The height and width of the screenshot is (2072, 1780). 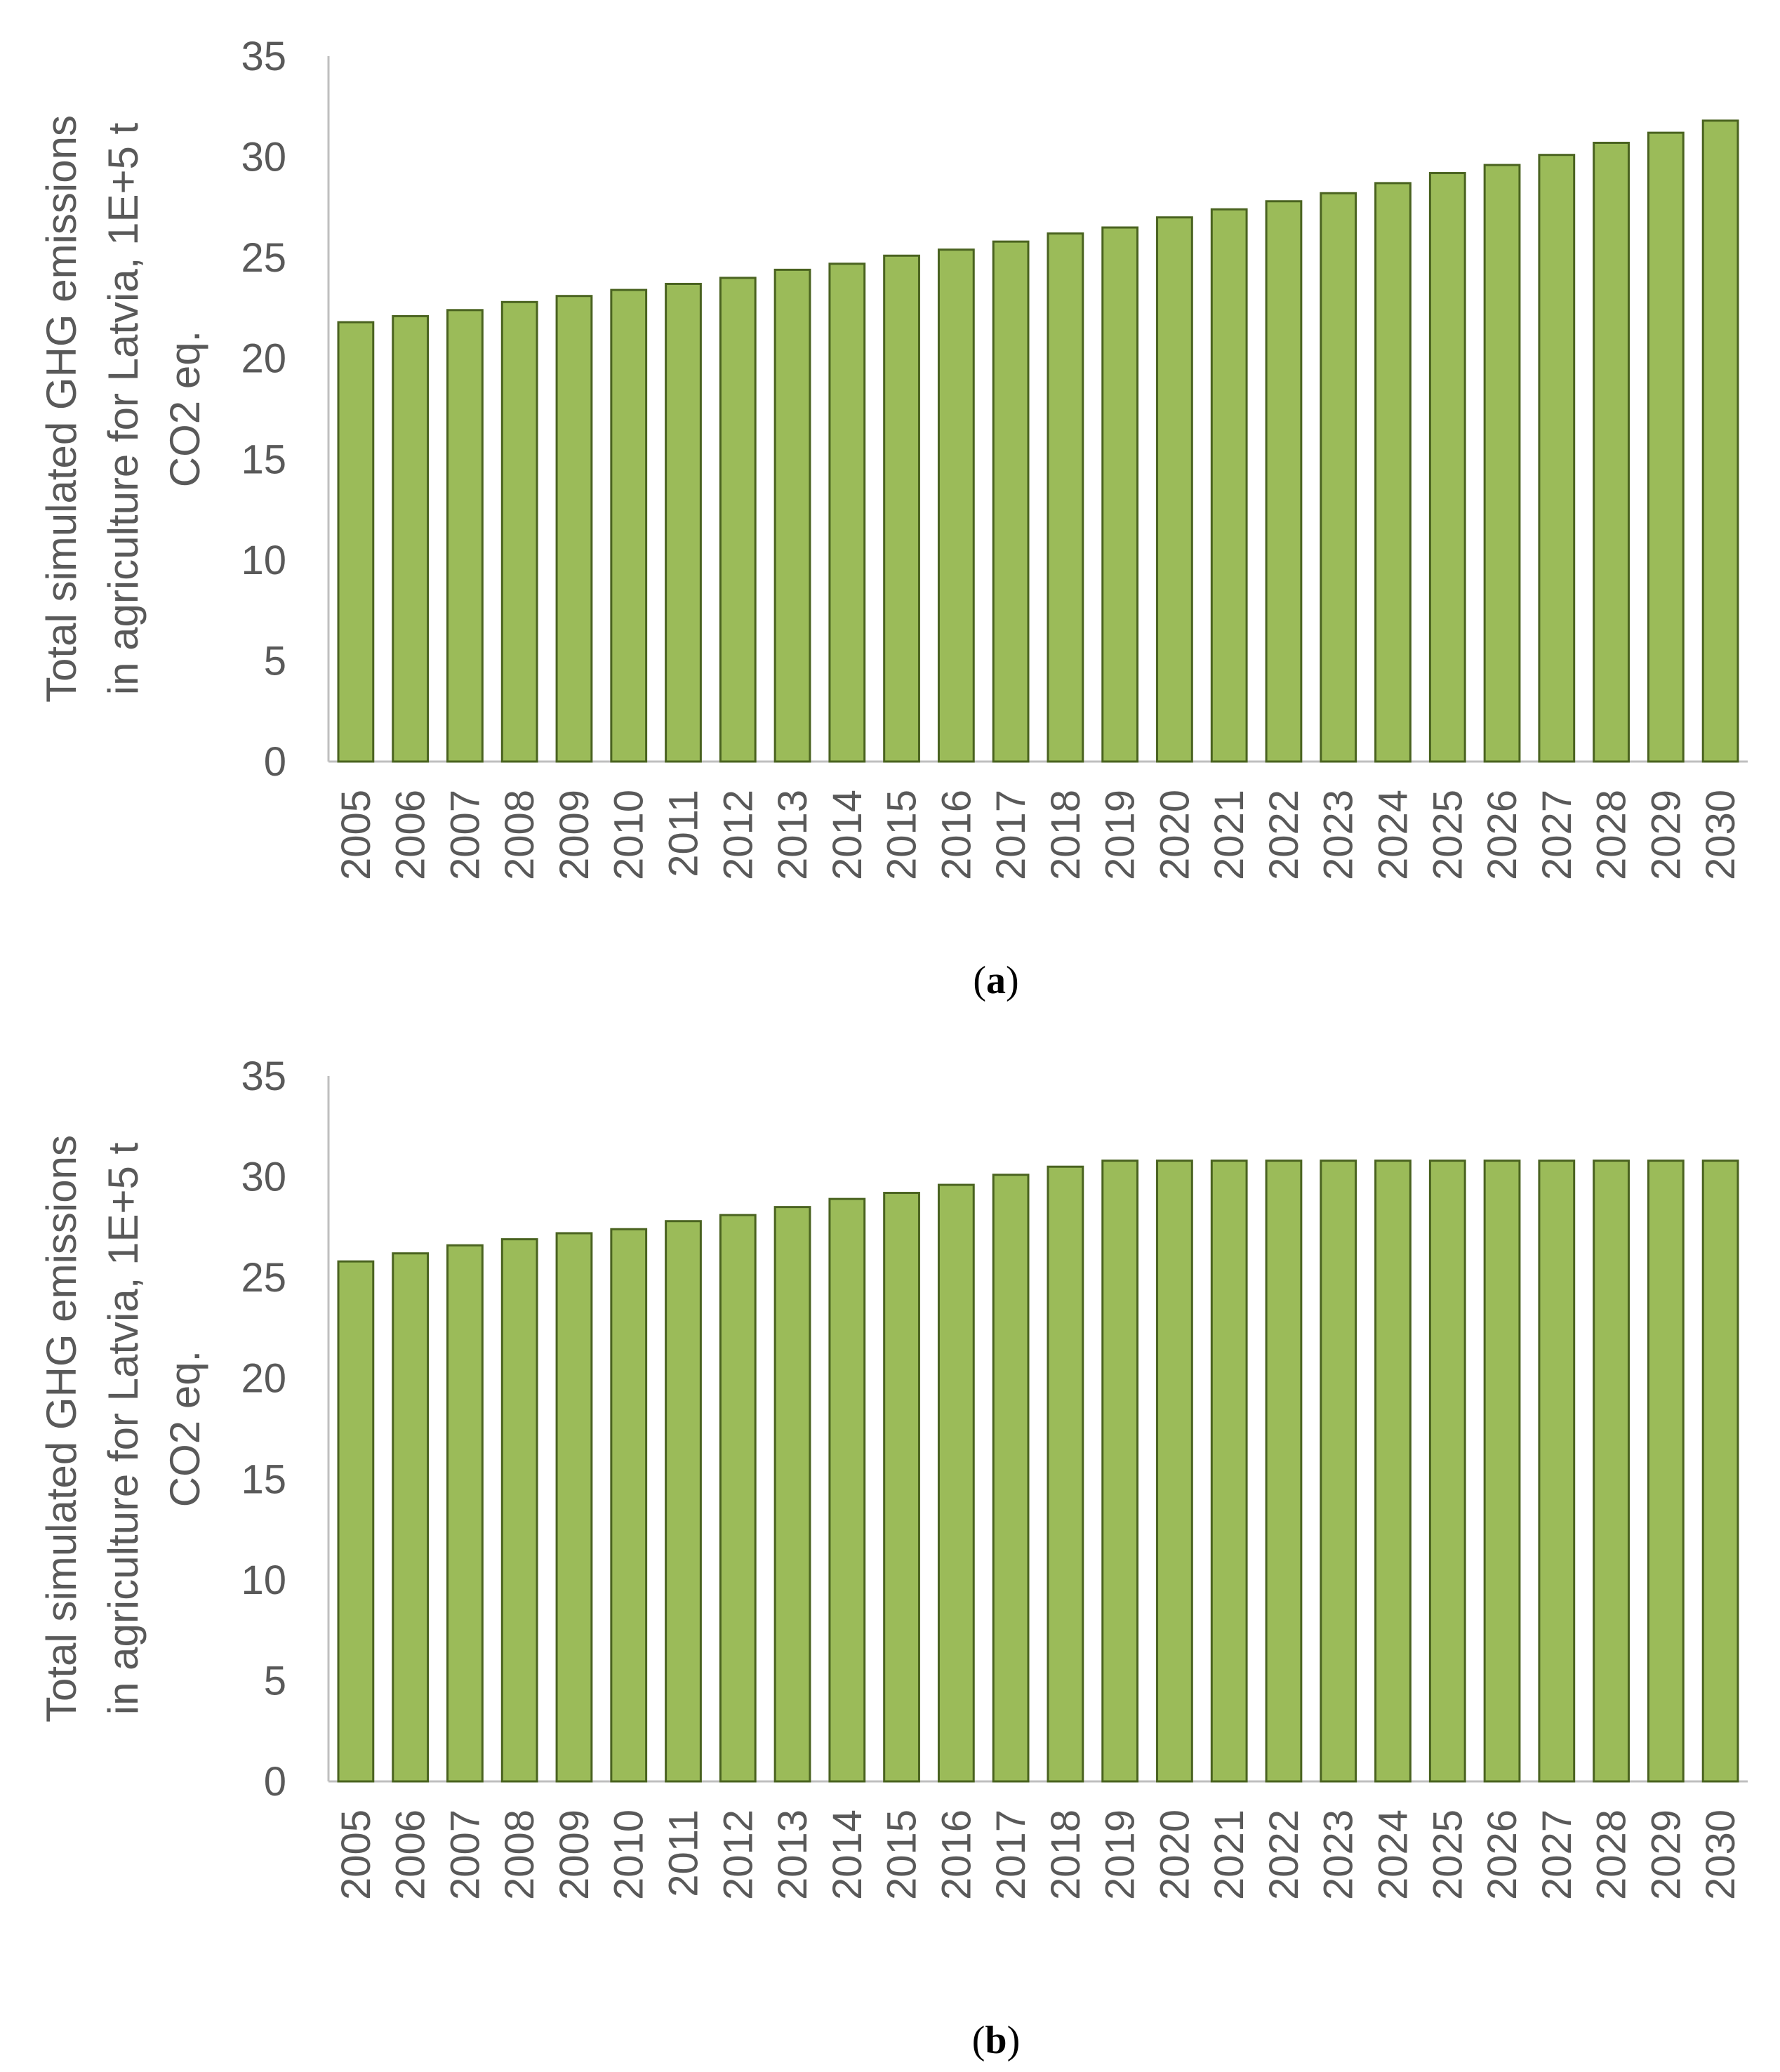 I want to click on x-tick-label: 2030, so click(x=1721, y=835).